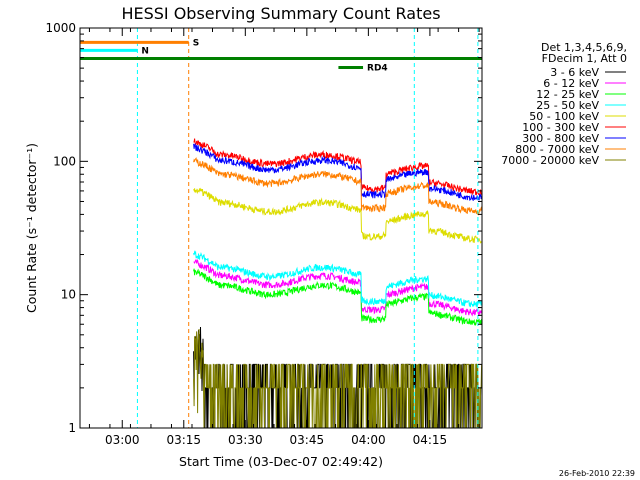 The image size is (640, 480). Describe the element at coordinates (496, 60) in the screenshot. I see `flag-label-rd0: RD0` at that location.